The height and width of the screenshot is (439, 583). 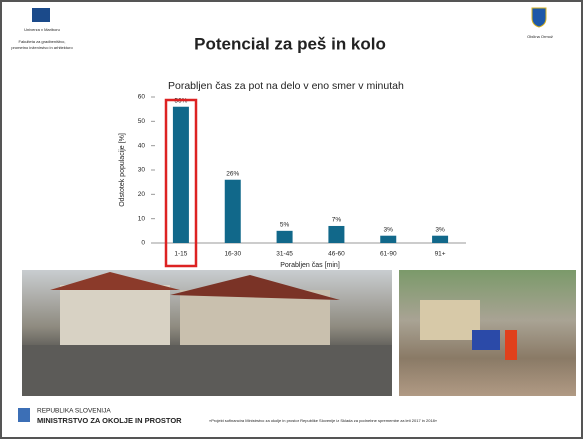 What do you see at coordinates (24, 415) in the screenshot?
I see `ministry-crest` at bounding box center [24, 415].